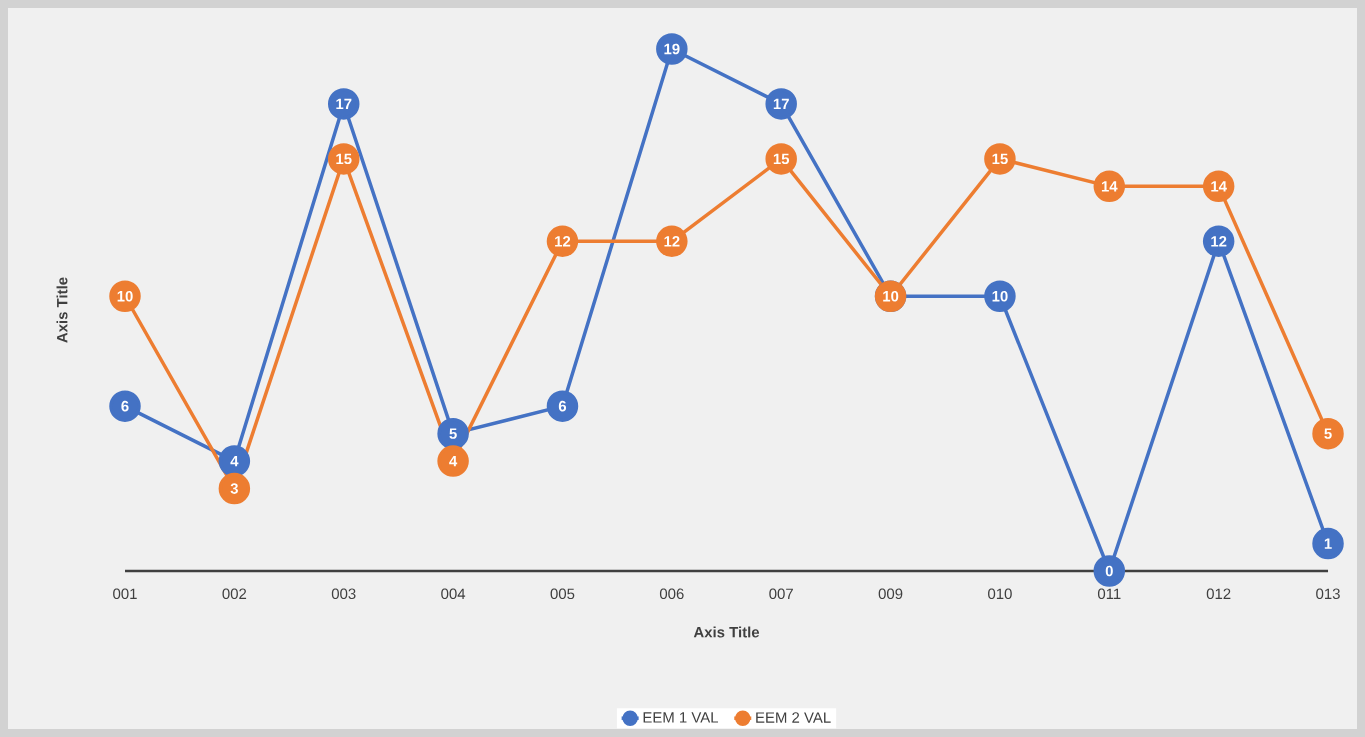  I want to click on x-tick-label: 004, so click(453, 594).